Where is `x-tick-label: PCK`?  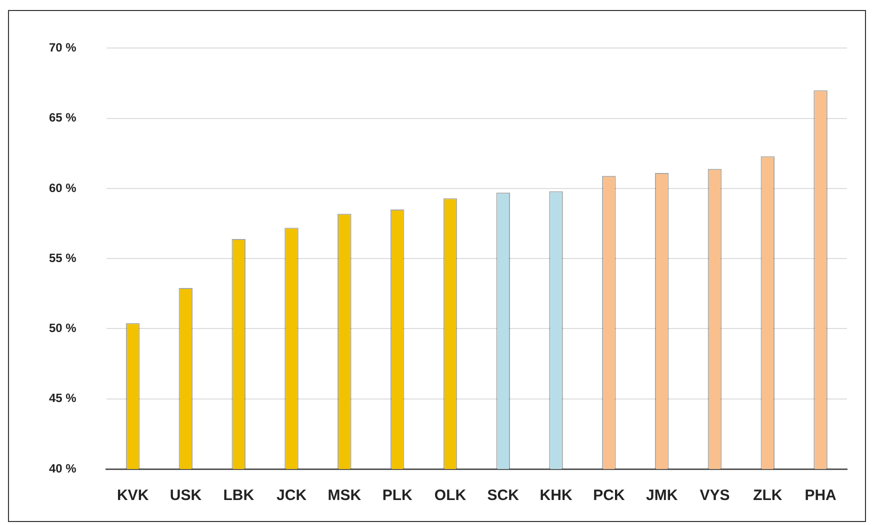 x-tick-label: PCK is located at coordinates (609, 495).